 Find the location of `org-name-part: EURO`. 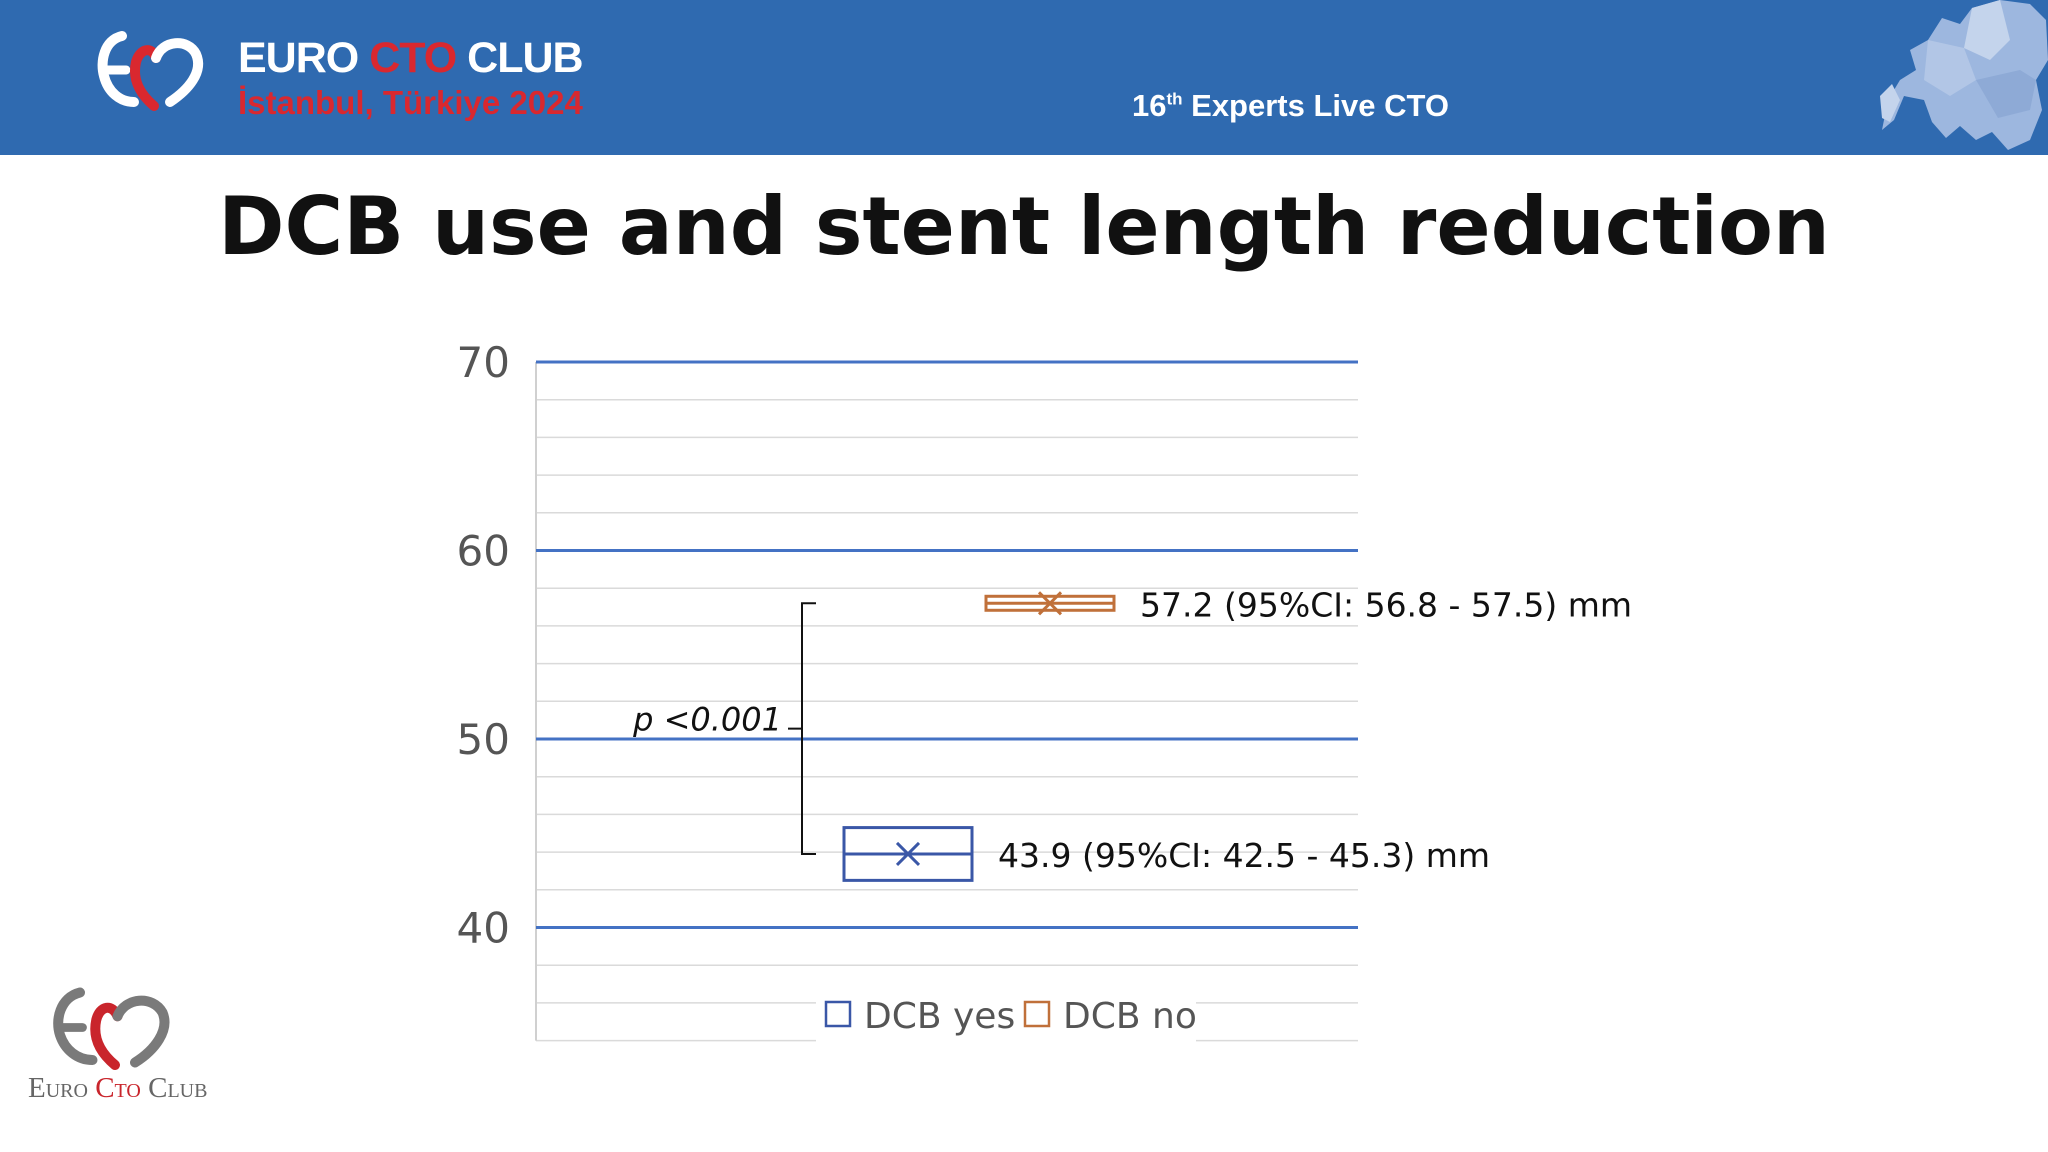

org-name-part: EURO is located at coordinates (298, 58).